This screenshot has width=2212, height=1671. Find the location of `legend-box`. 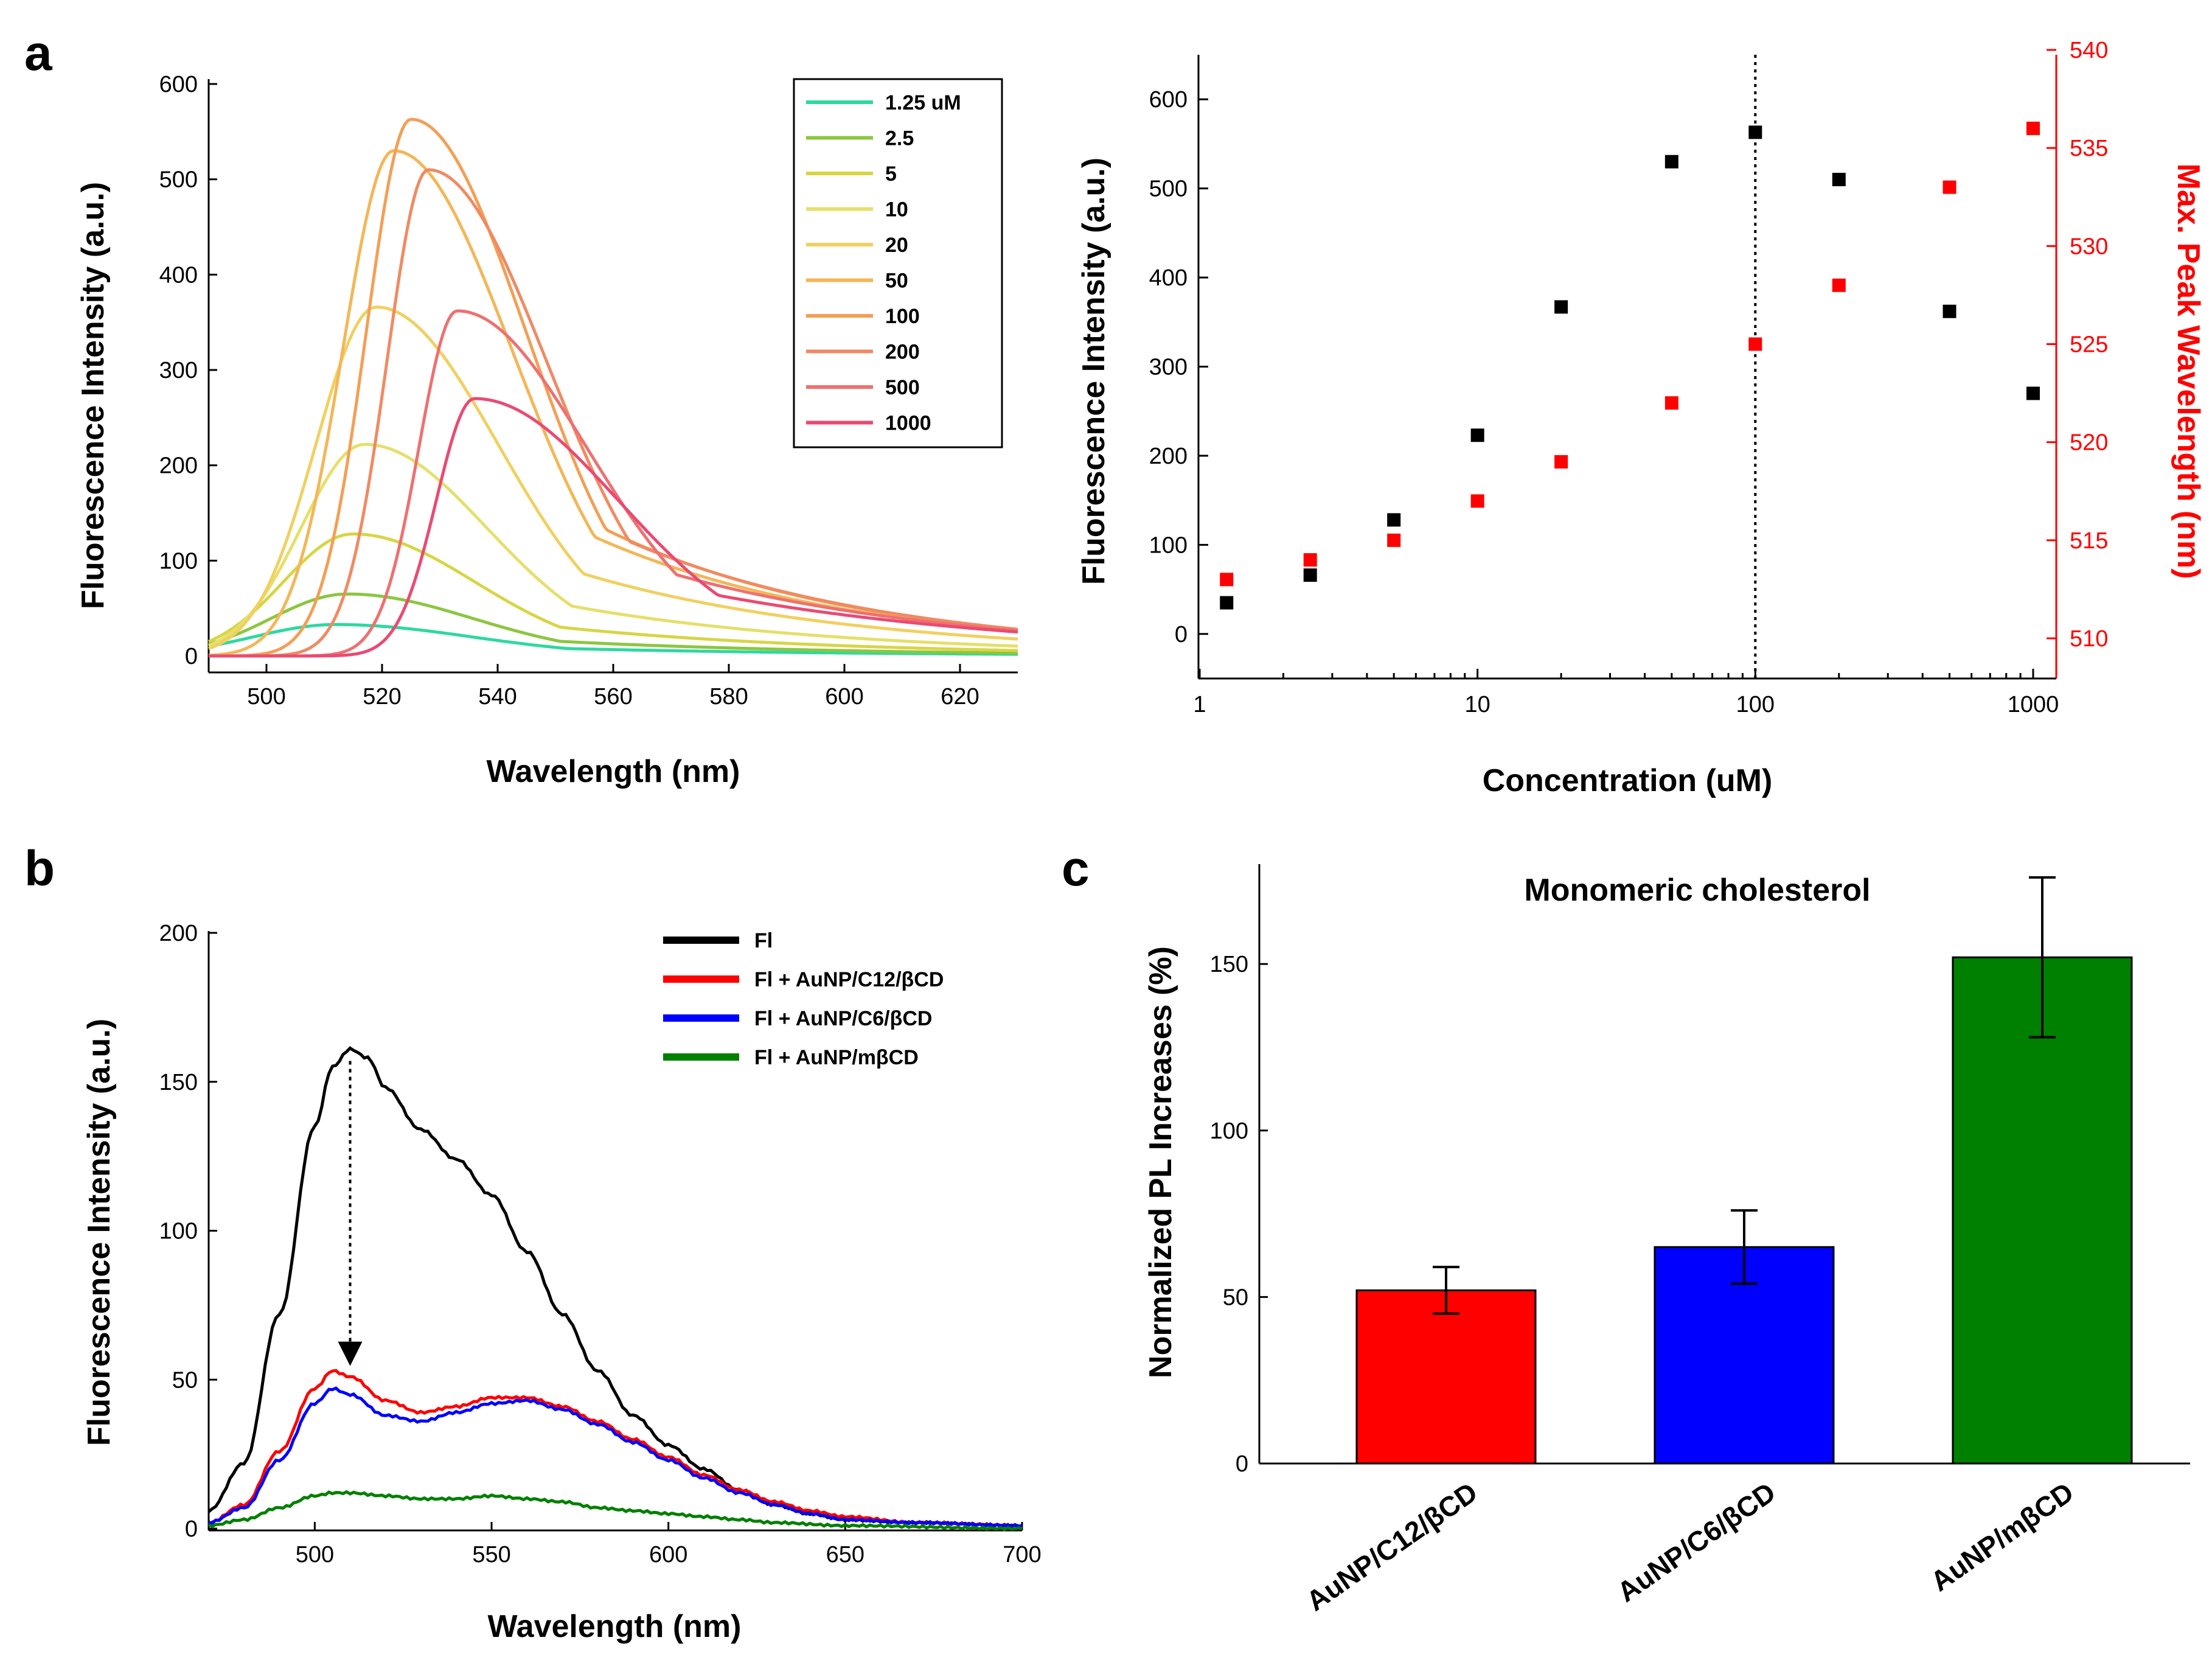

legend-box is located at coordinates (898, 263).